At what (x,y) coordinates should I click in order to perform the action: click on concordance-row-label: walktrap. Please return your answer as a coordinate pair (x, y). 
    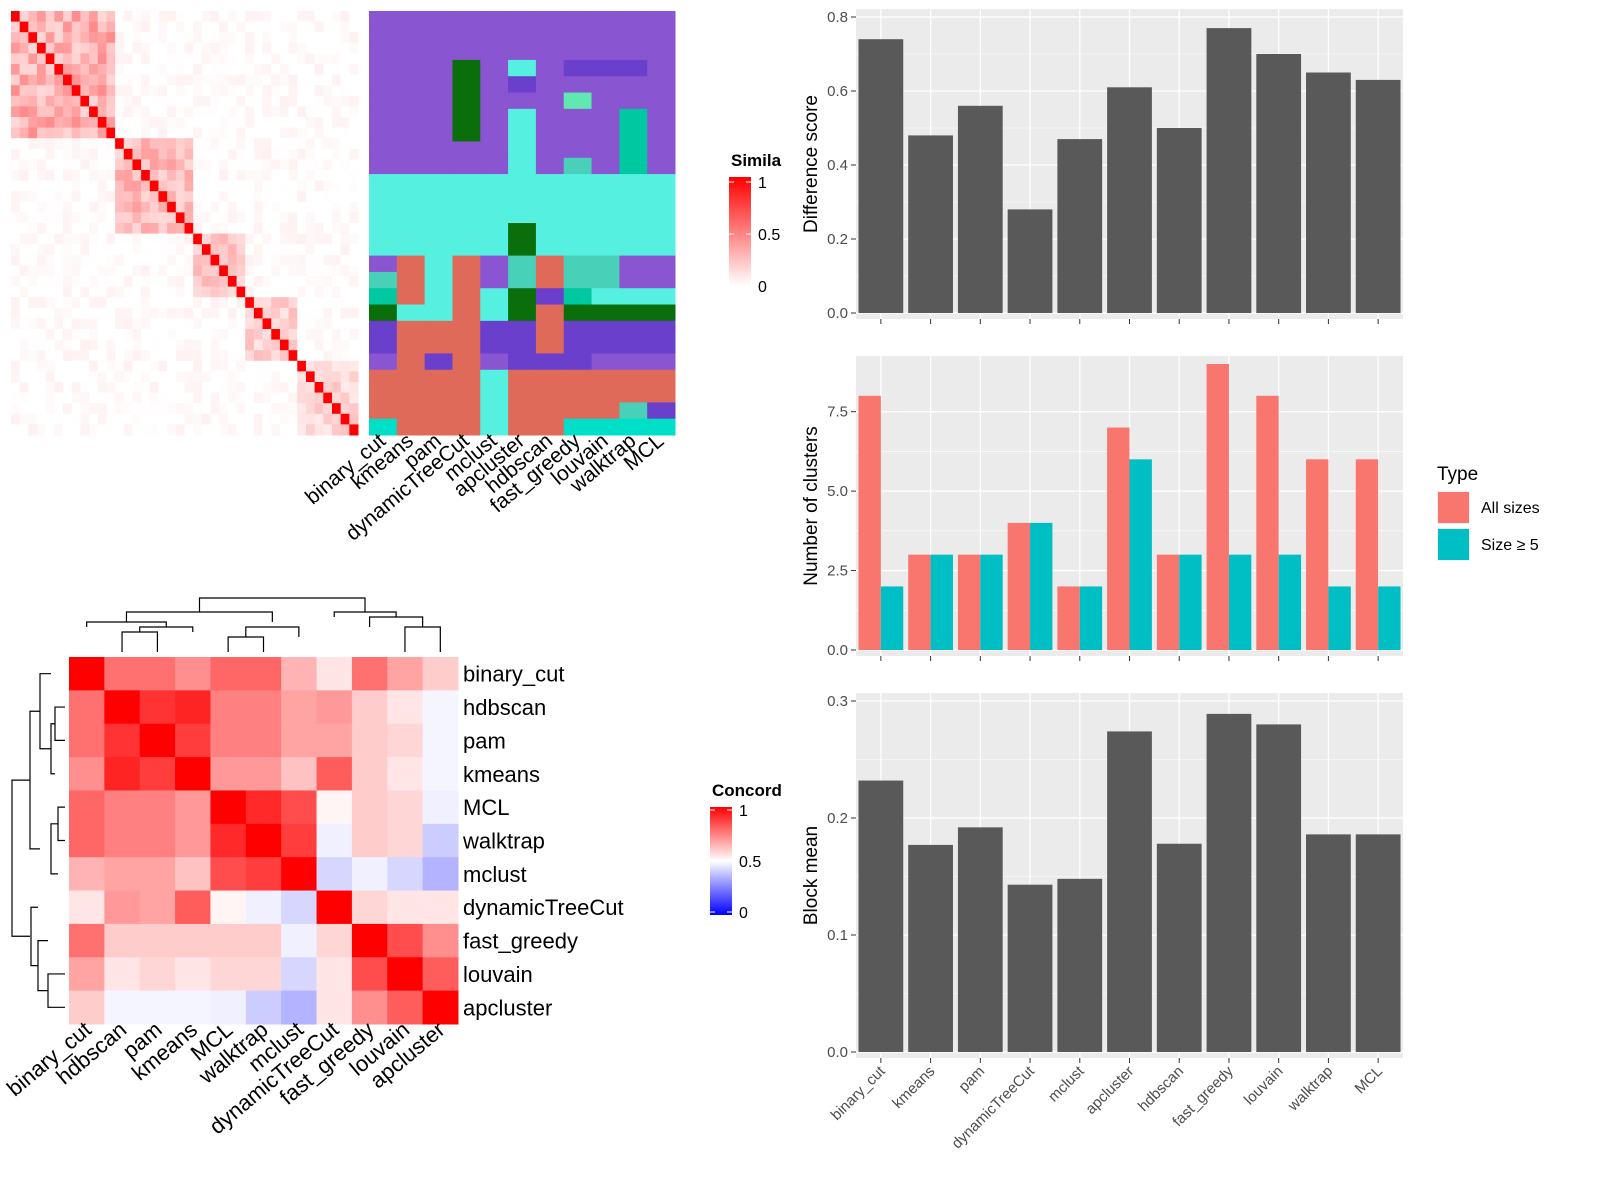
    Looking at the image, I should click on (503, 841).